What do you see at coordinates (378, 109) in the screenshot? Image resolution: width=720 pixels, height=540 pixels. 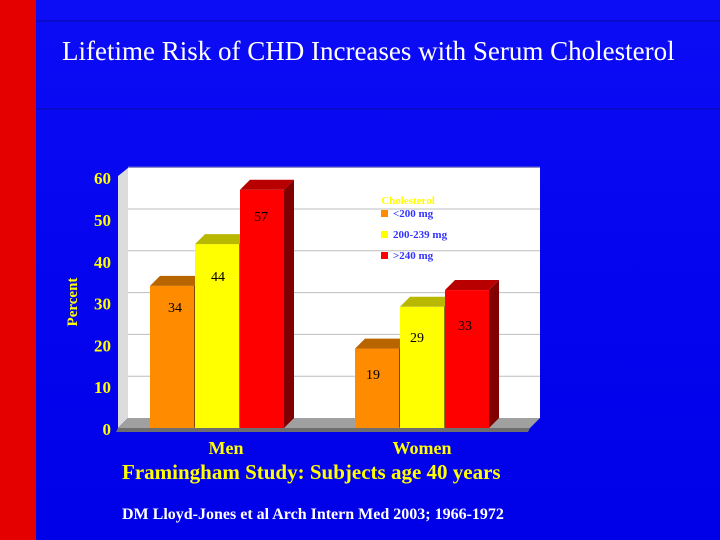 I see `title-rule` at bounding box center [378, 109].